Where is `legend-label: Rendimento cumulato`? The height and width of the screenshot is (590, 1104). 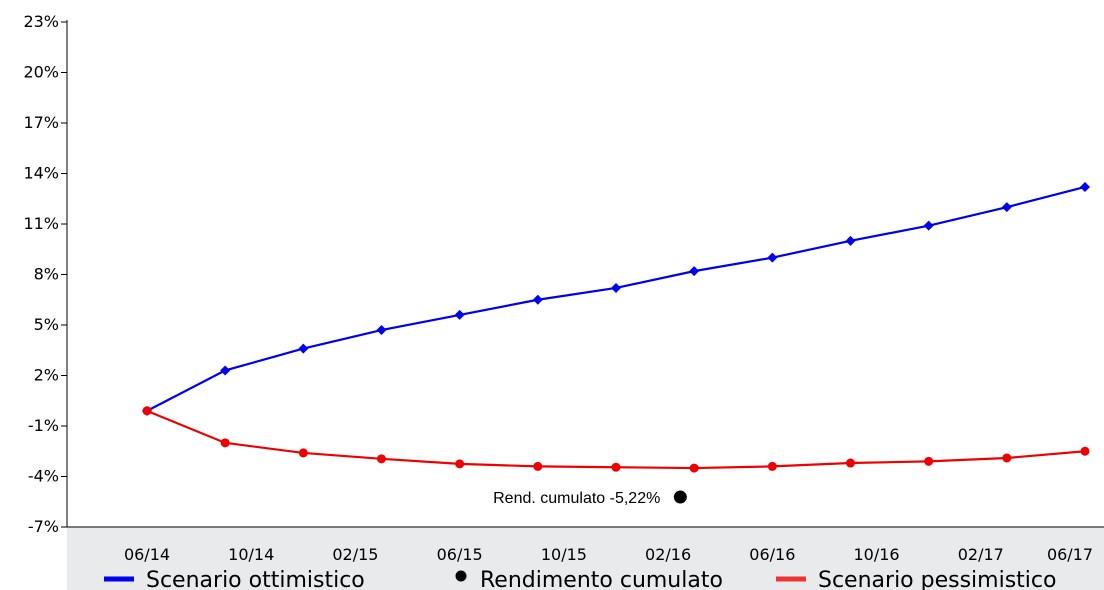 legend-label: Rendimento cumulato is located at coordinates (601, 579).